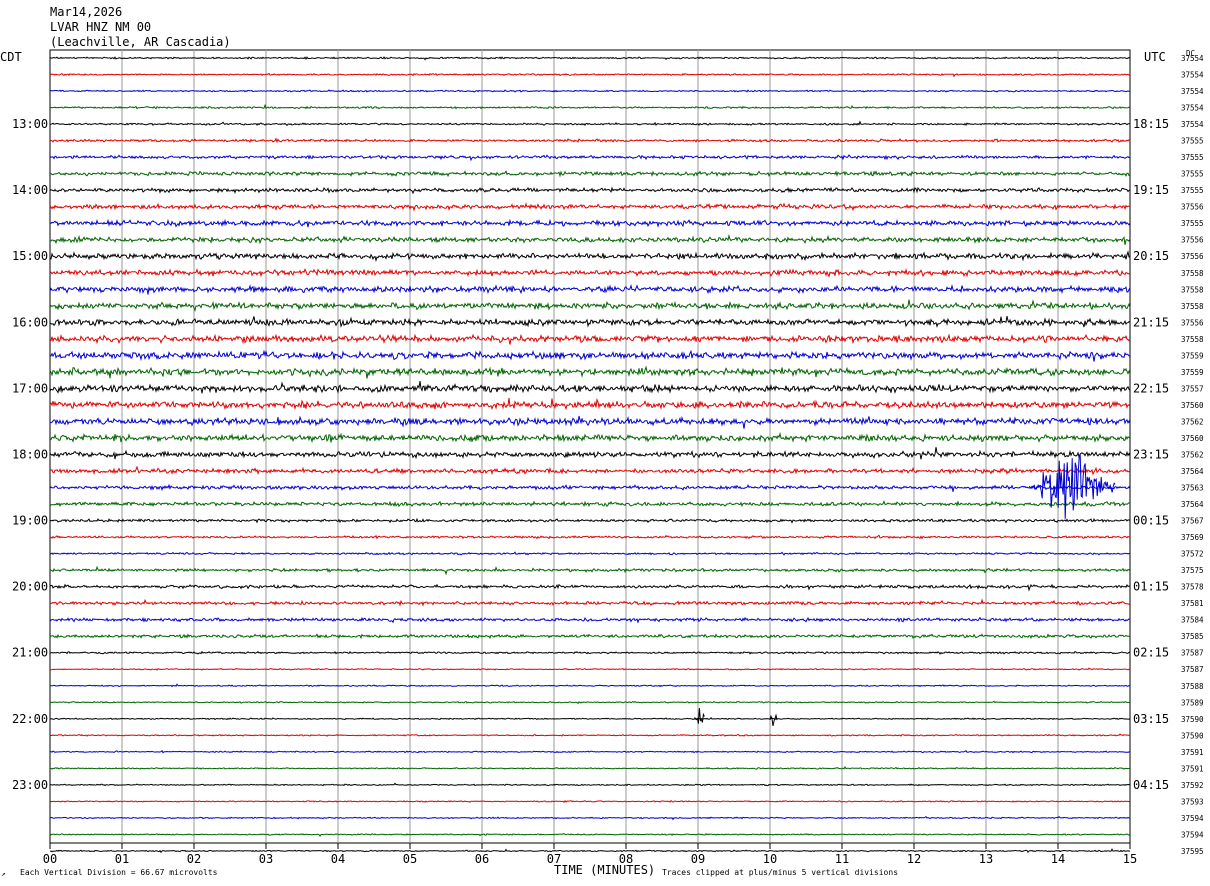 This screenshot has width=1210, height=886. Describe the element at coordinates (30, 256) in the screenshot. I see `left-time-label: 15:00` at that location.